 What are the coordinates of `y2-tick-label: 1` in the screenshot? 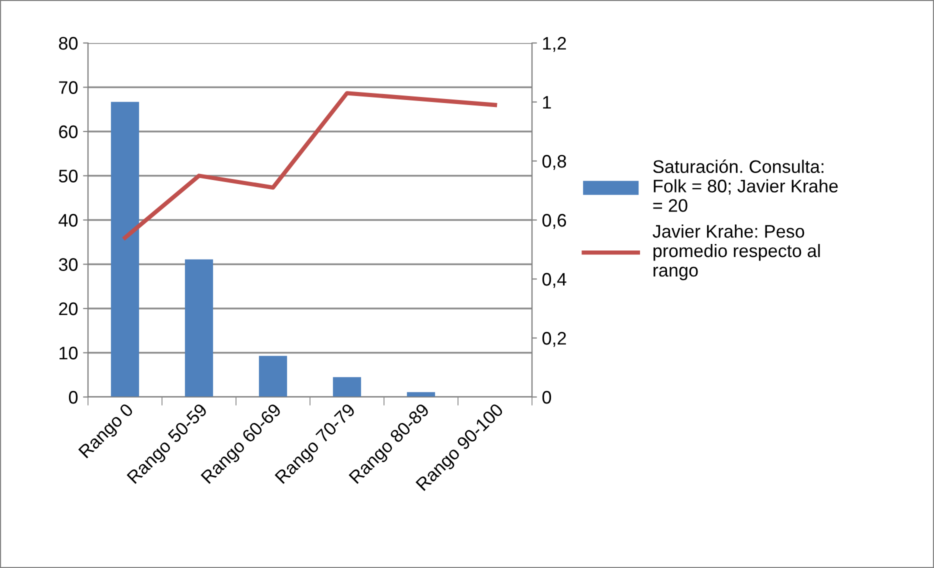 It's located at (547, 102).